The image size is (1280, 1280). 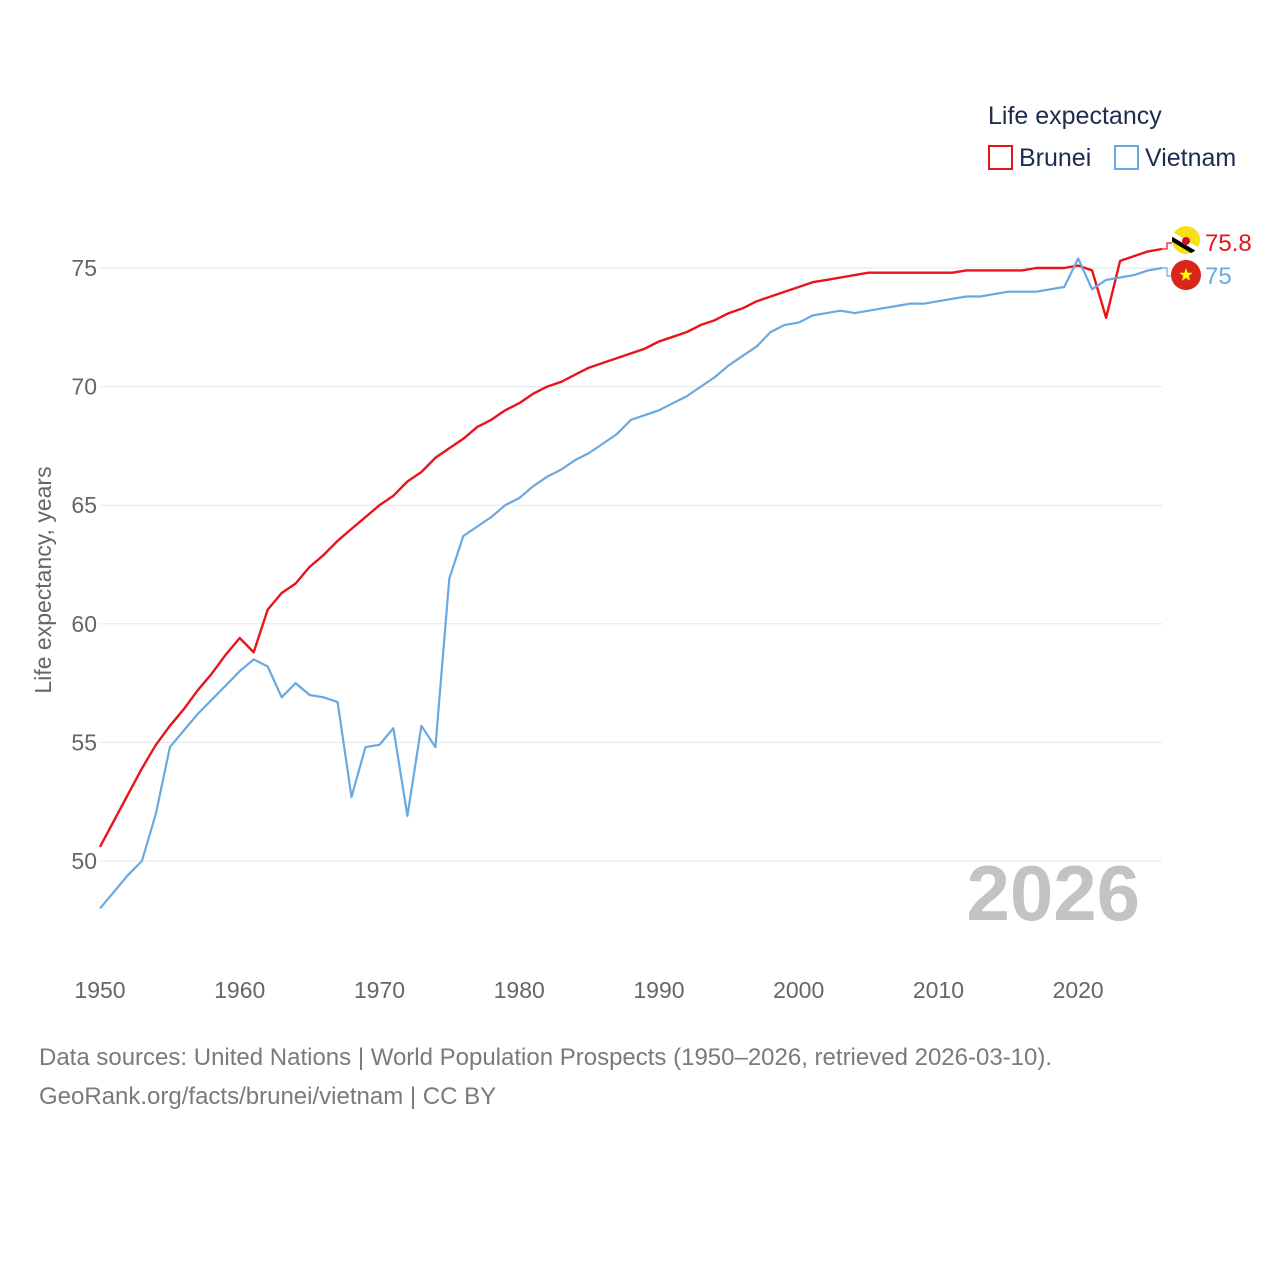 I want to click on end-label-vietnam: 75, so click(x=1218, y=276).